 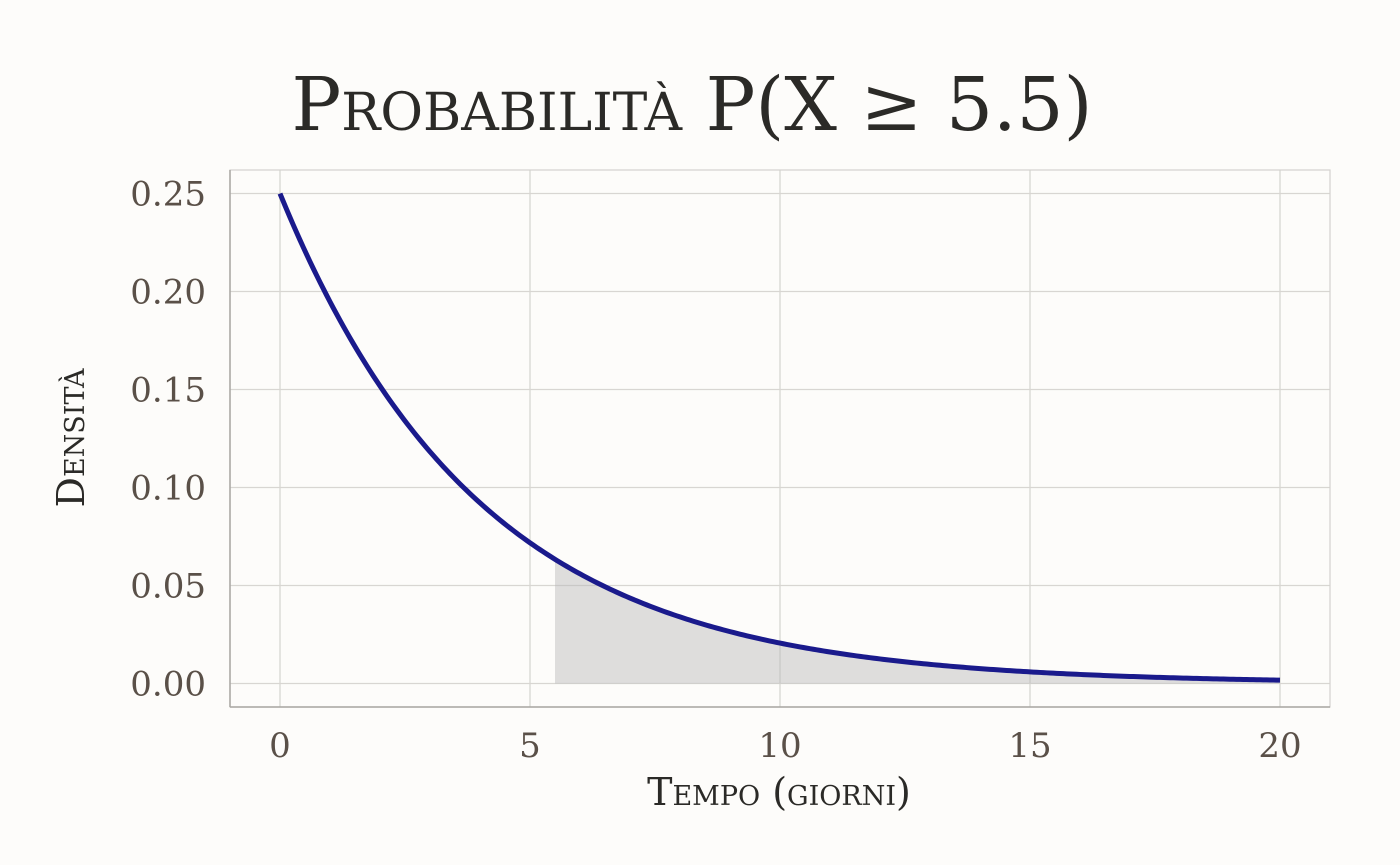 What do you see at coordinates (168, 195) in the screenshot?
I see `y-tick-label: 0.25` at bounding box center [168, 195].